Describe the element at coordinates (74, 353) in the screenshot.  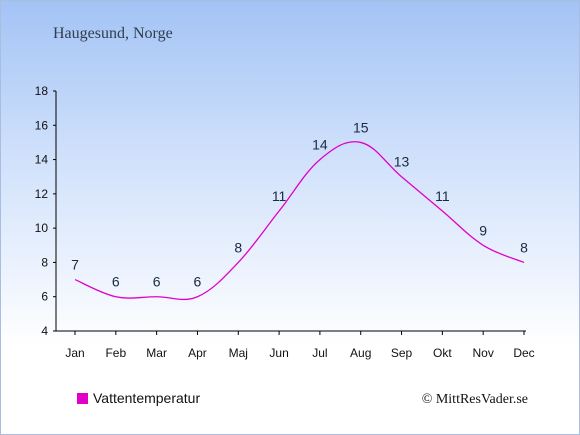
I see `x-tick-label: Jan` at that location.